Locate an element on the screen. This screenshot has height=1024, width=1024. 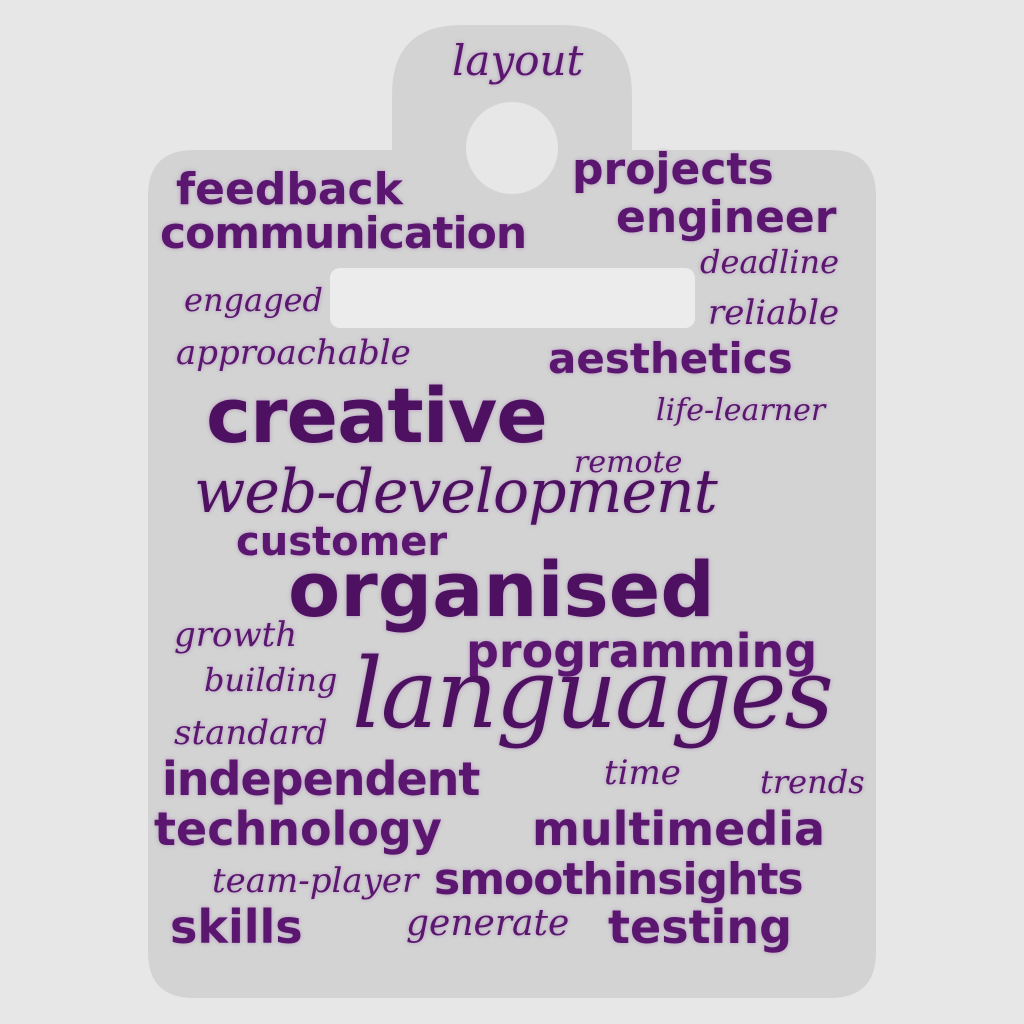
name-slot is located at coordinates (512, 298).